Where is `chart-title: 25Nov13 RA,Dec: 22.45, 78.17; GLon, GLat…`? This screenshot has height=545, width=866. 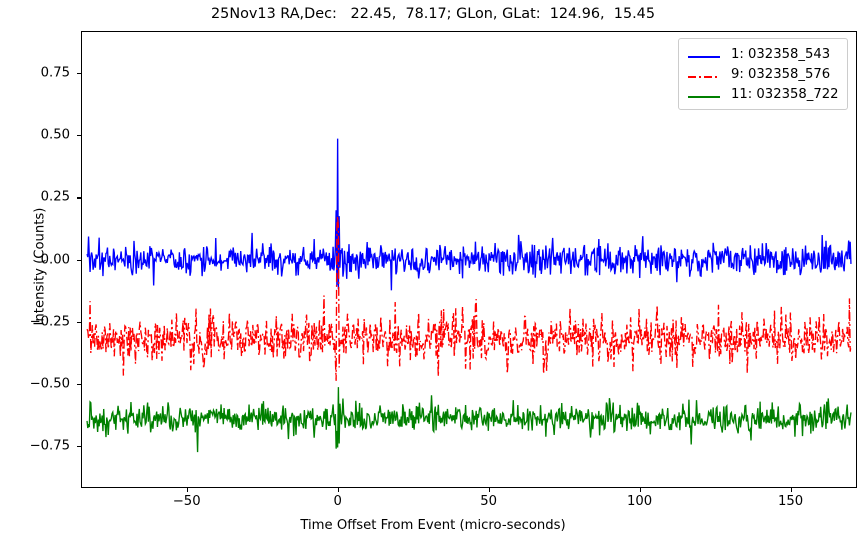 chart-title: 25Nov13 RA,Dec: 22.45, 78.17; GLon, GLat… is located at coordinates (433, 14).